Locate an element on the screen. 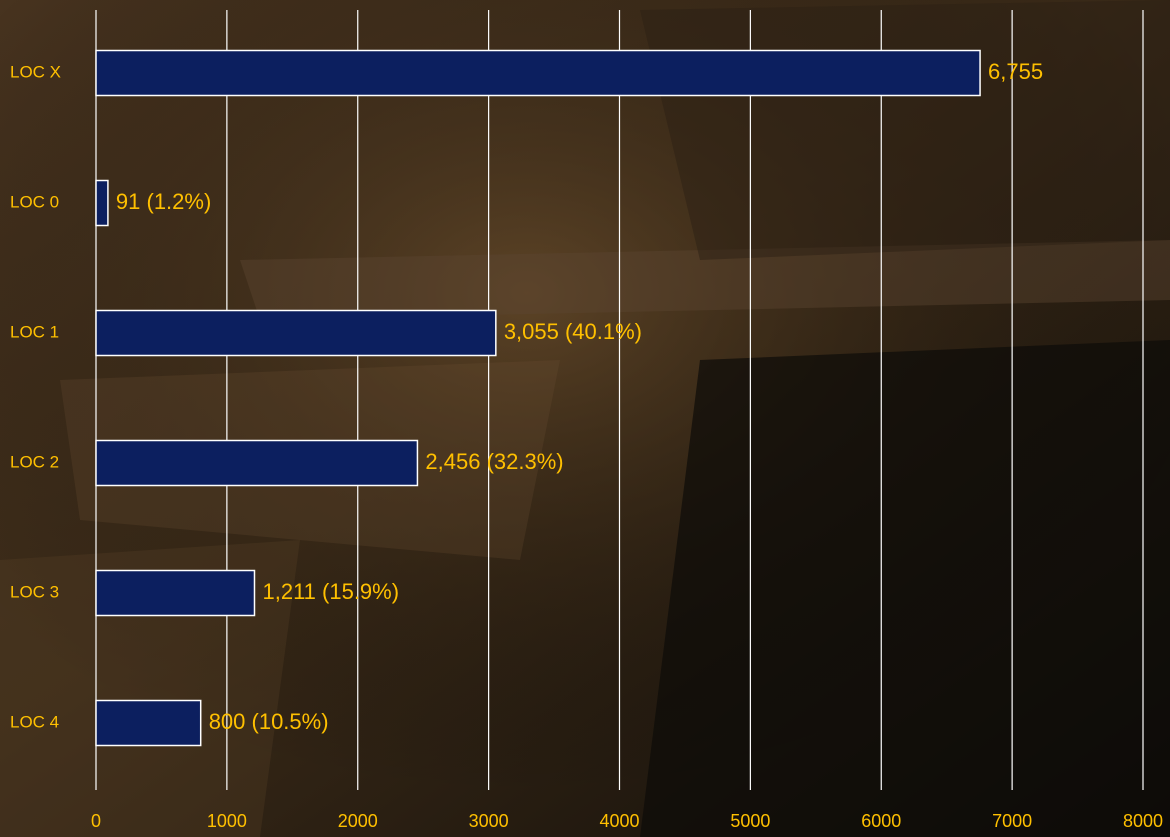  x-tick-label: 1000 is located at coordinates (227, 821).